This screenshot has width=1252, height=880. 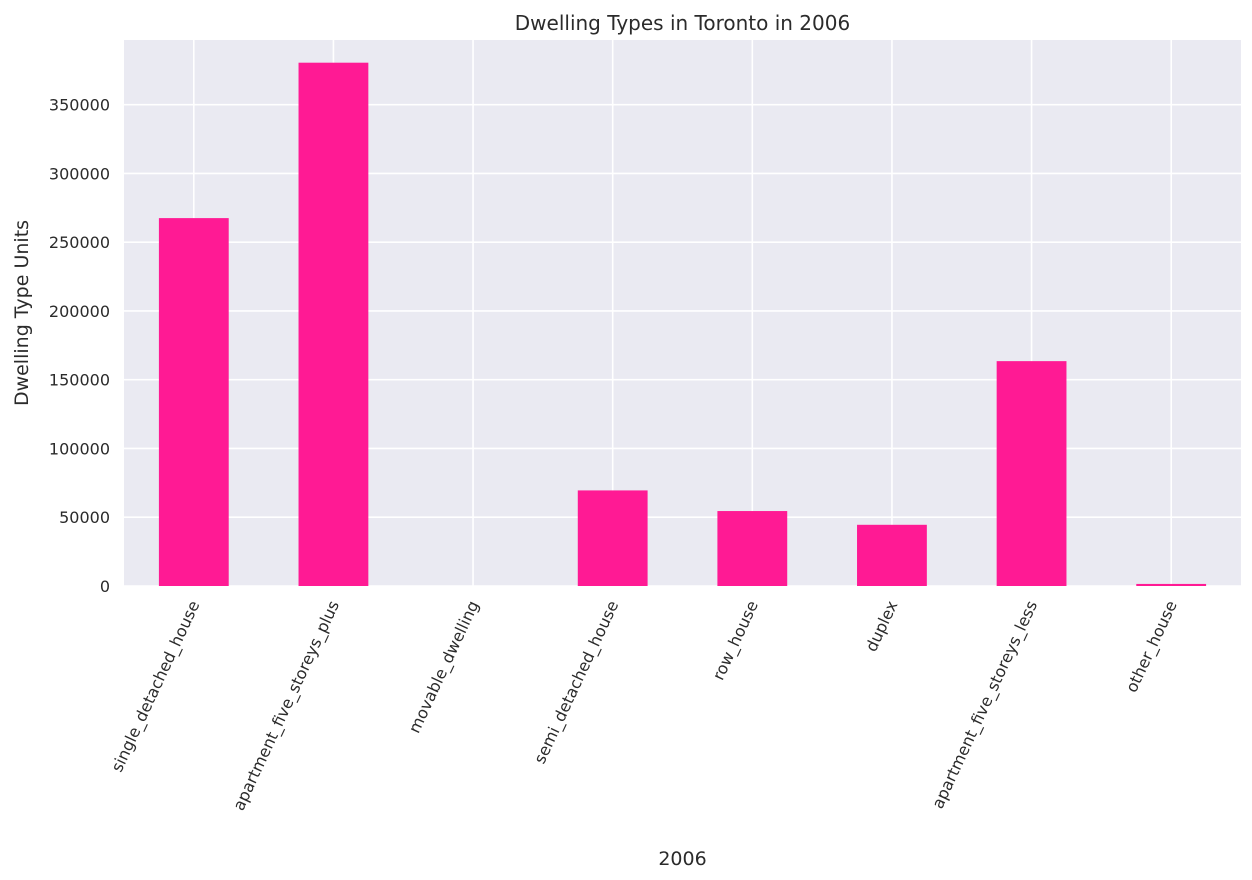 I want to click on y-tick-label: 150000, so click(x=79, y=380).